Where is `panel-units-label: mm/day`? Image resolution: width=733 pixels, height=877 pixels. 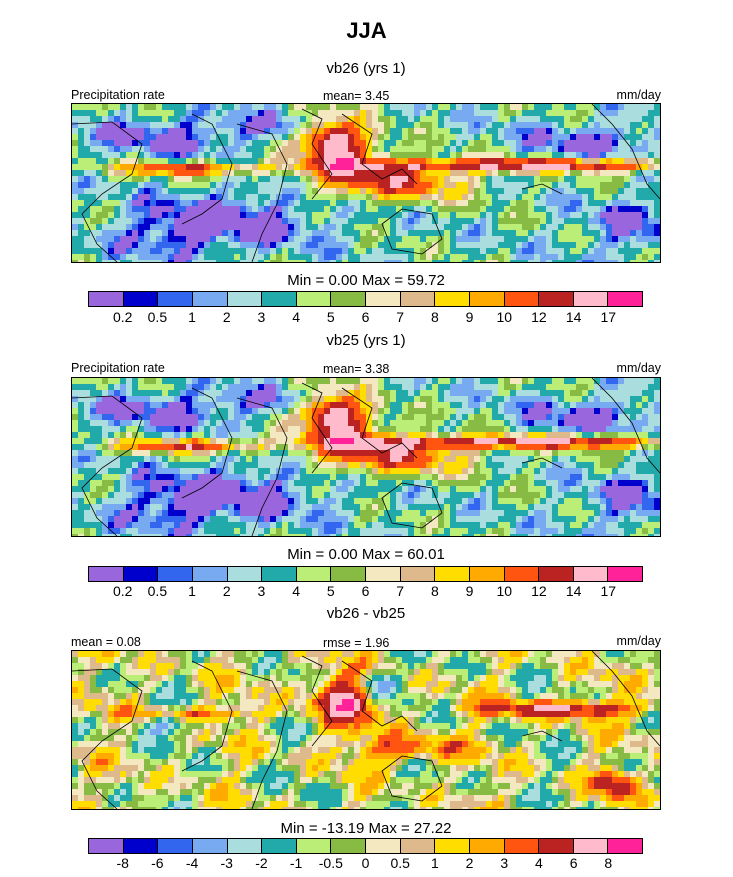 panel-units-label: mm/day is located at coordinates (638, 368).